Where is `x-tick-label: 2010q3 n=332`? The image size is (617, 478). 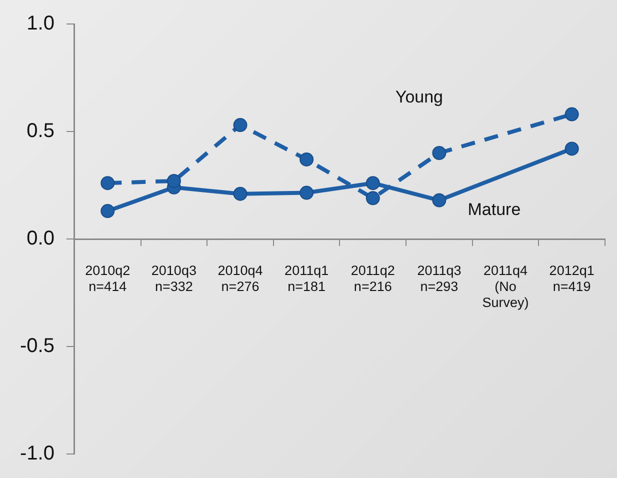
x-tick-label: 2010q3 n=332 is located at coordinates (173, 278).